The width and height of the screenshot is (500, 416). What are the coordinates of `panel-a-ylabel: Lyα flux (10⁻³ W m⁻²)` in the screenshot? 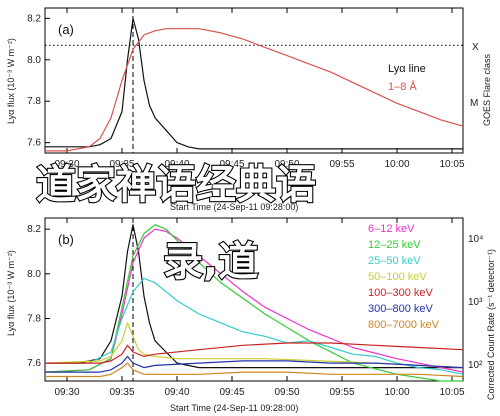 It's located at (11, 81).